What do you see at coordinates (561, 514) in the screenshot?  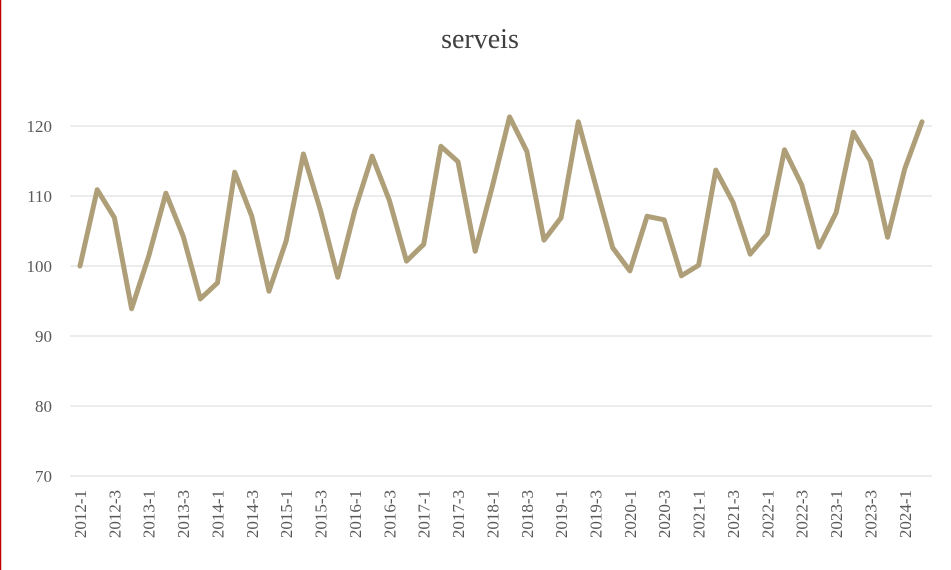 I see `x-tick-label: 2019-1` at bounding box center [561, 514].